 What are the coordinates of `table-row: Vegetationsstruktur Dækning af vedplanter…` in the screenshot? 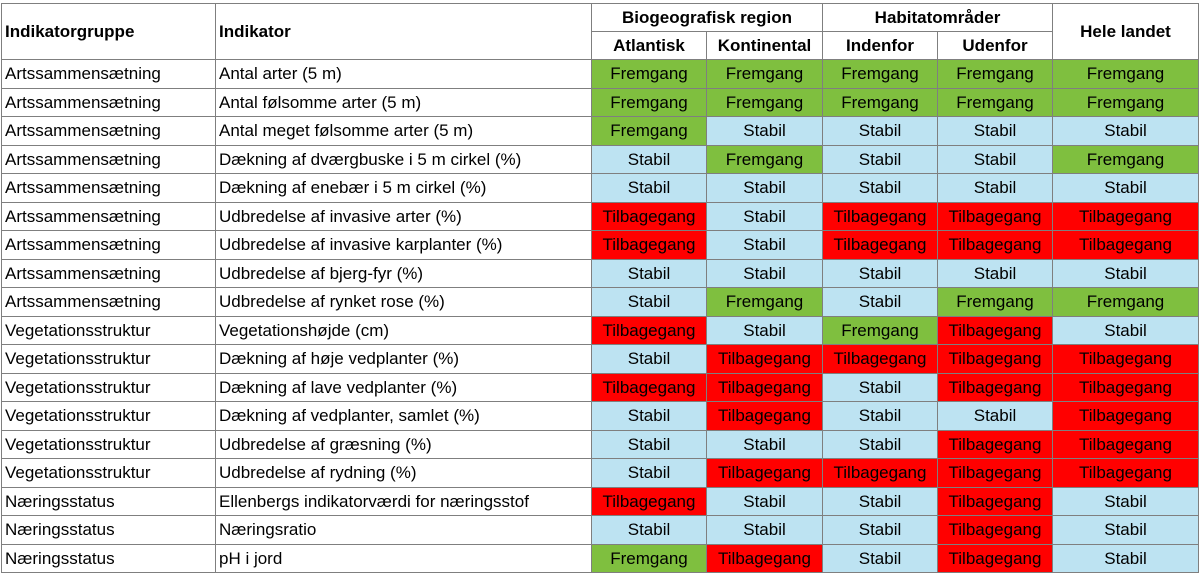 It's located at (600, 416).